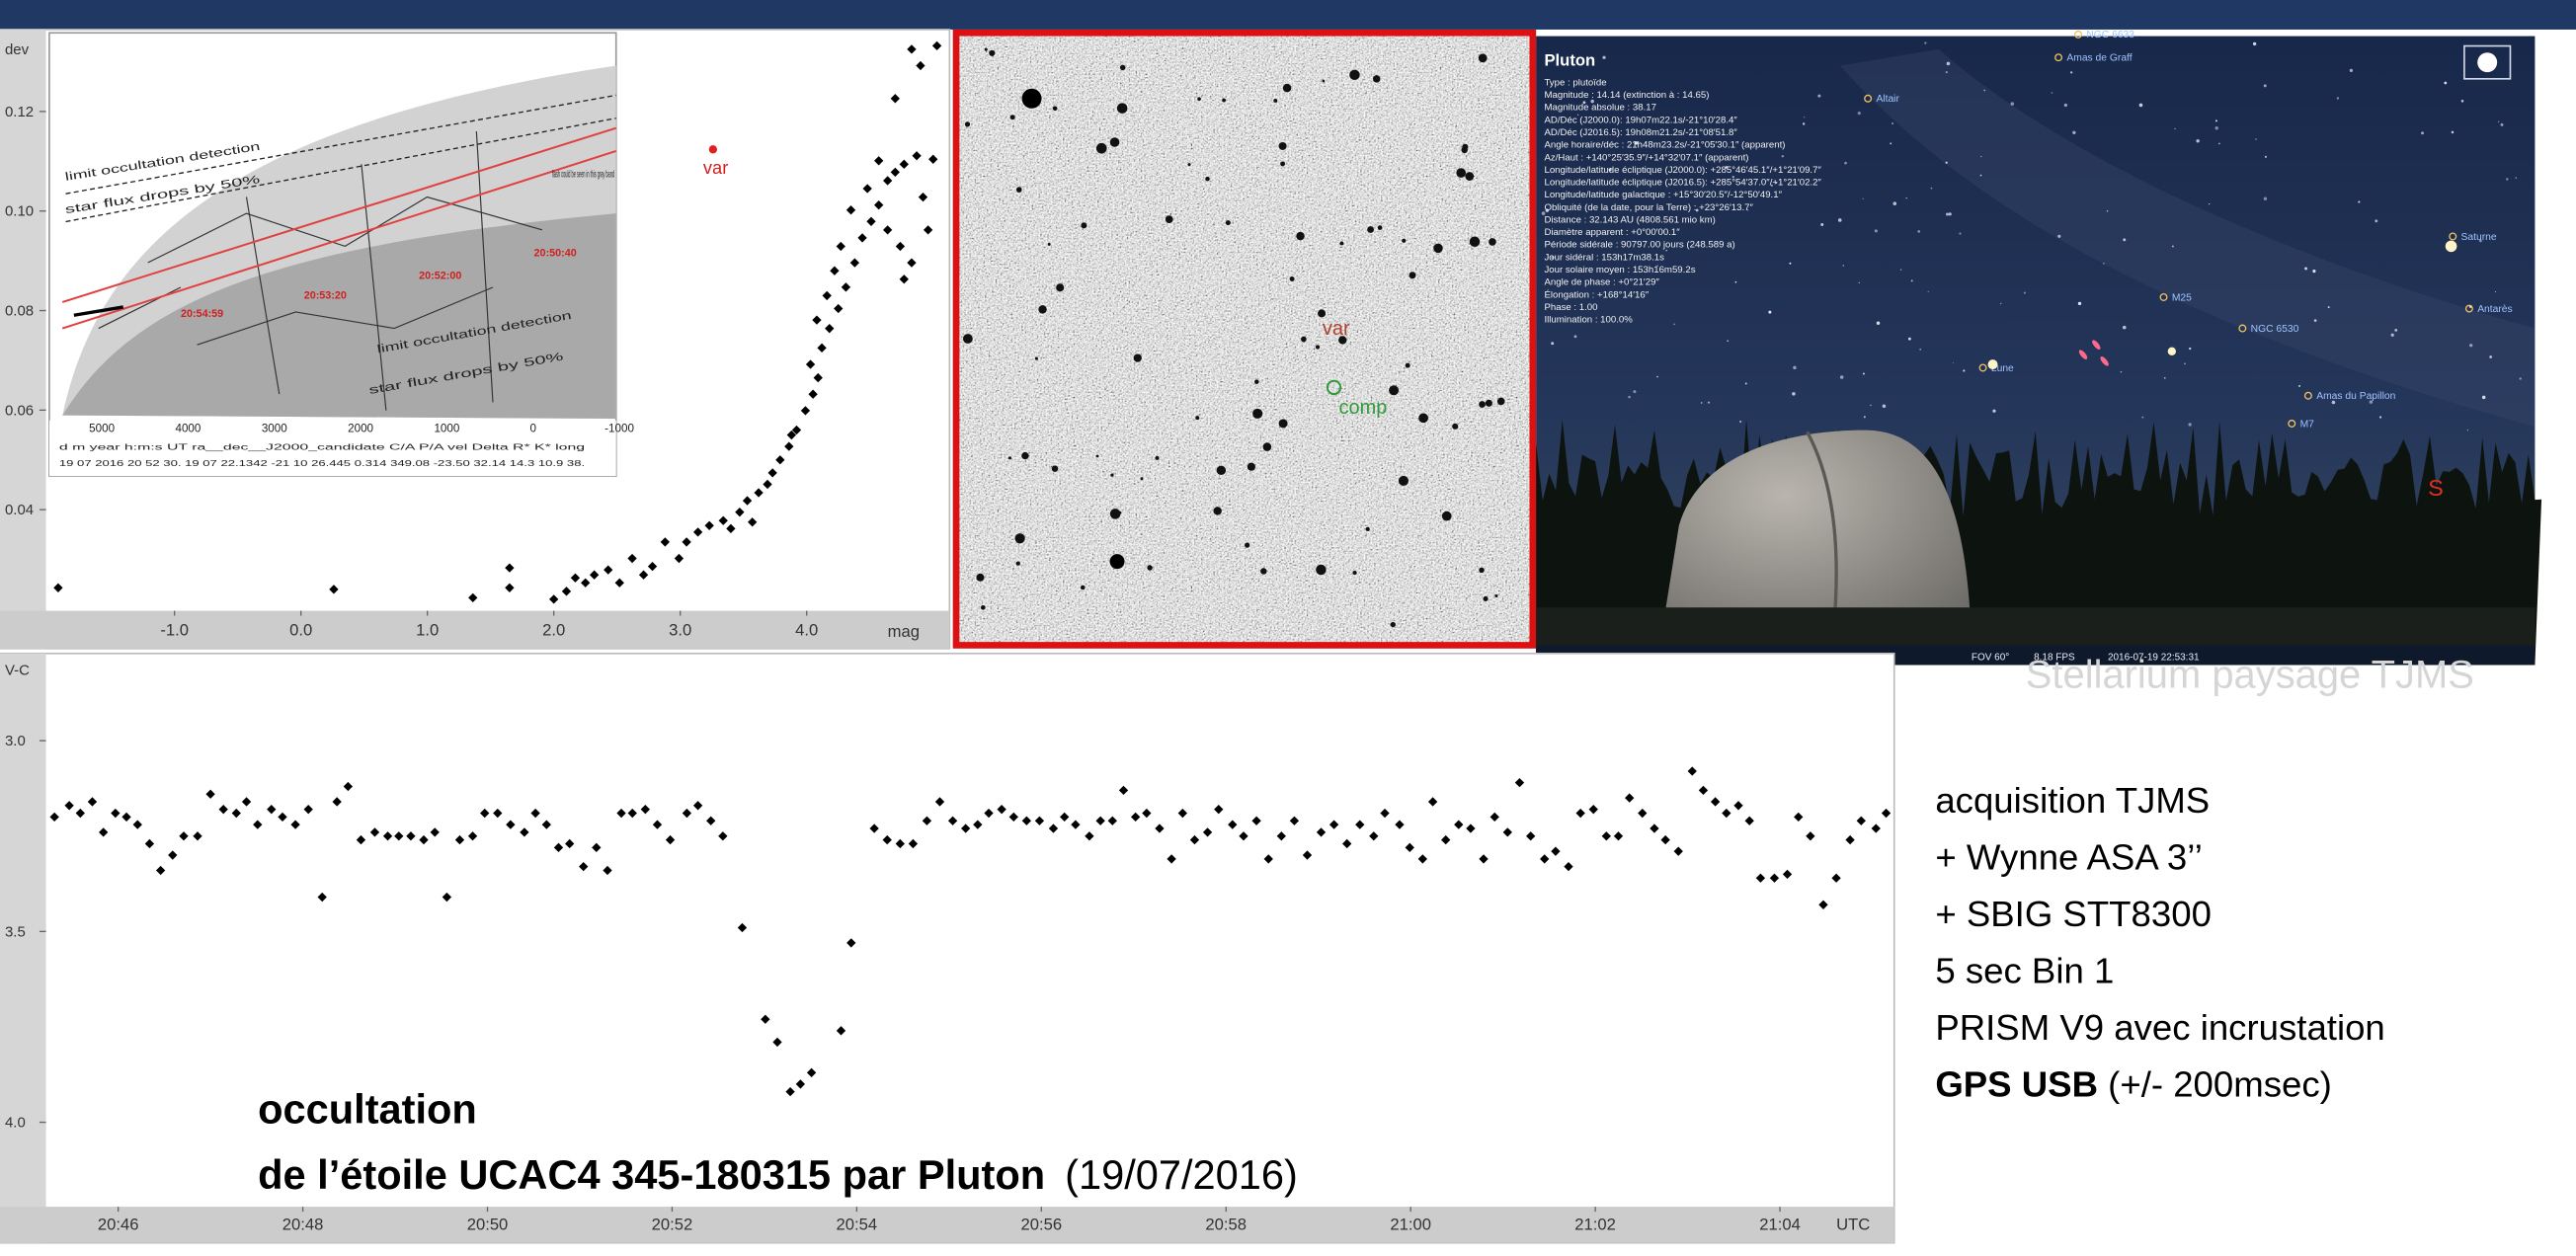  What do you see at coordinates (1887, 99) in the screenshot?
I see `sky-label: Altair` at bounding box center [1887, 99].